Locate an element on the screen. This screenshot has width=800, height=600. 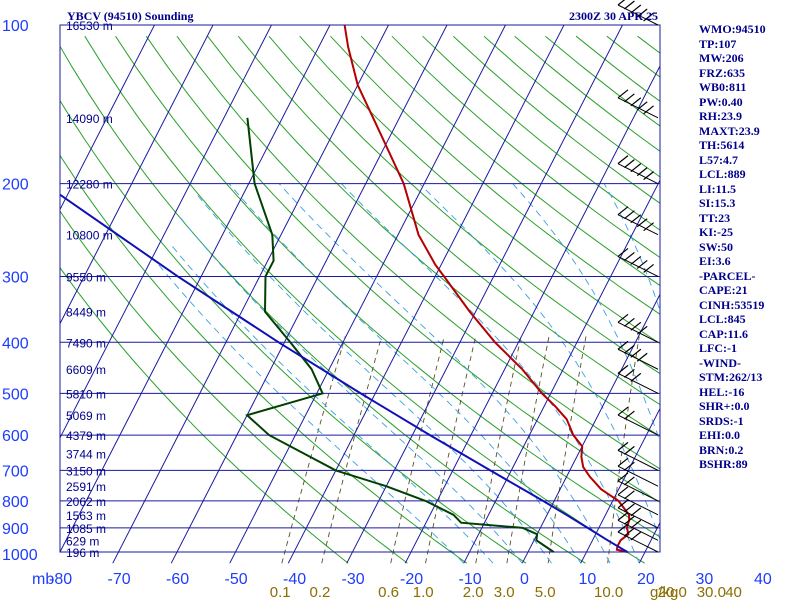
temperature-tick-label: -30 is located at coordinates (353, 579).